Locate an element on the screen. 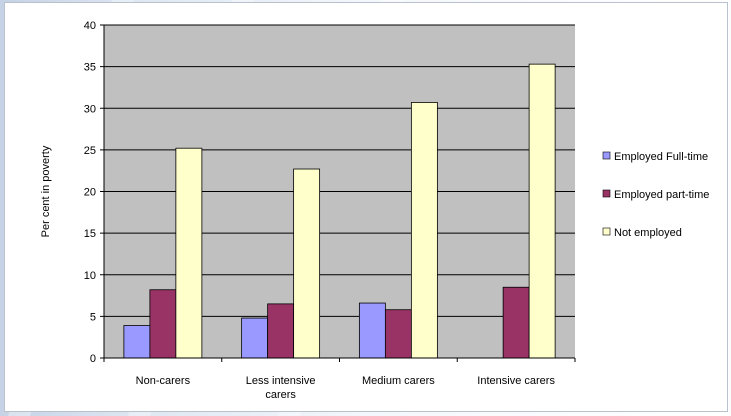  x-tick-label: carers is located at coordinates (280, 395).